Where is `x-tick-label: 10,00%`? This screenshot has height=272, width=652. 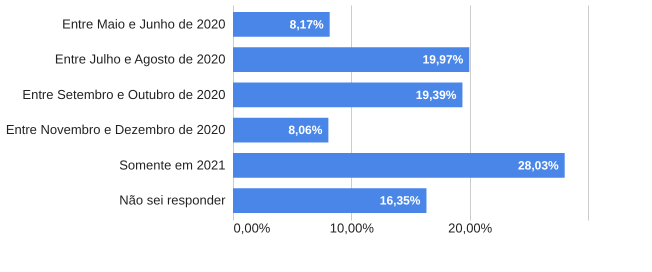
x-tick-label: 10,00% is located at coordinates (352, 228).